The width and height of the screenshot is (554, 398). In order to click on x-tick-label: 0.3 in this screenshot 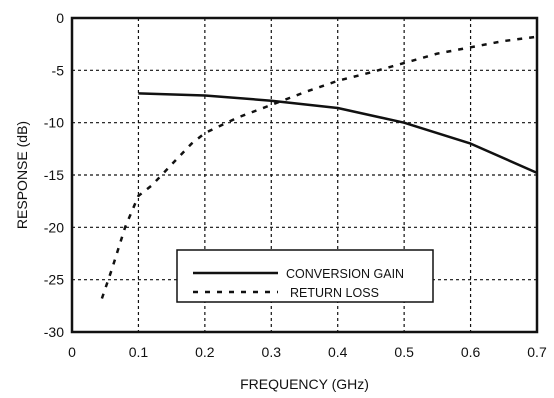, I will do `click(272, 352)`.